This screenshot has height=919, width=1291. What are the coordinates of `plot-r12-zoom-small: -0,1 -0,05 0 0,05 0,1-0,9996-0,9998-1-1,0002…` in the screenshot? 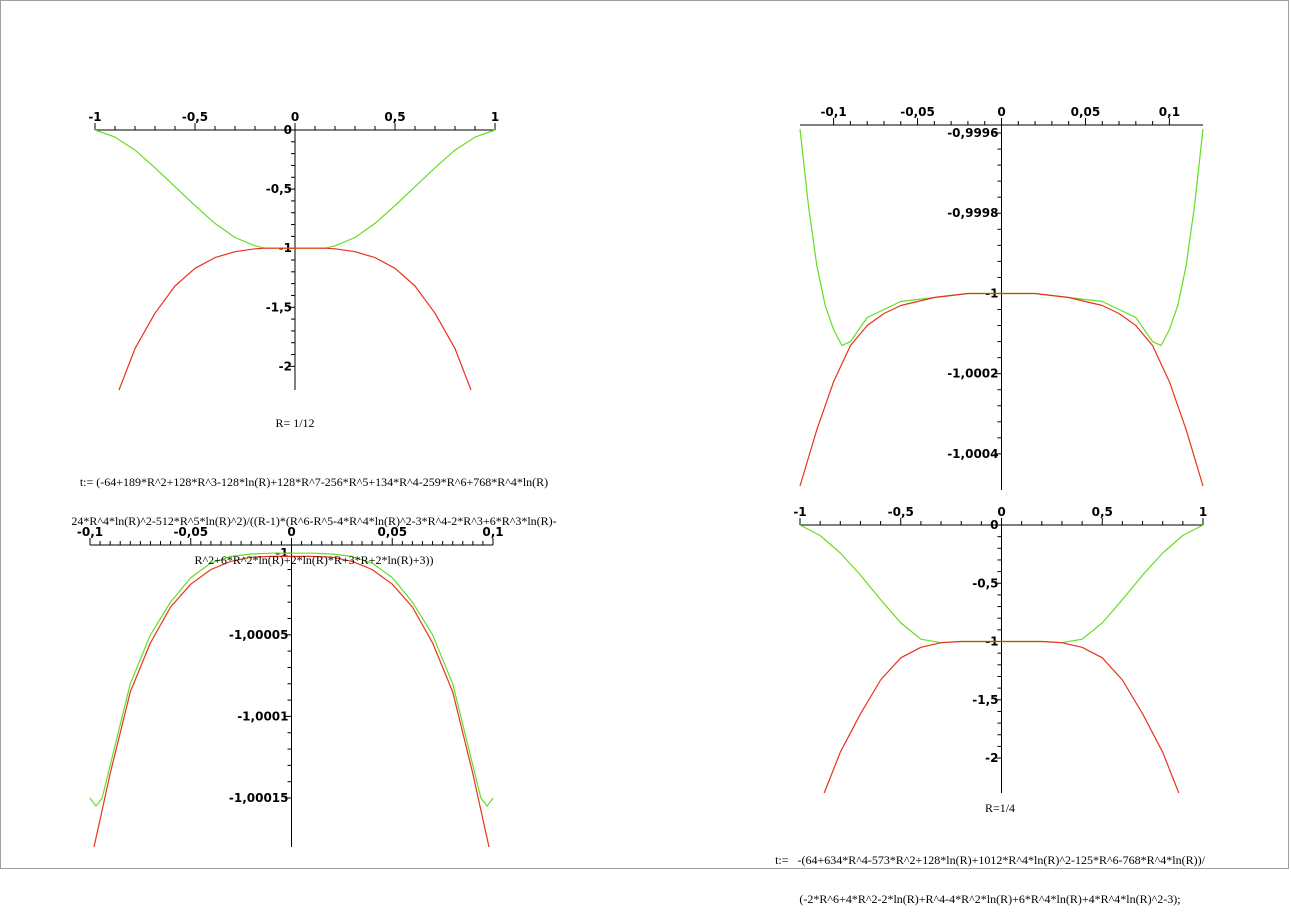 It's located at (1001, 297).